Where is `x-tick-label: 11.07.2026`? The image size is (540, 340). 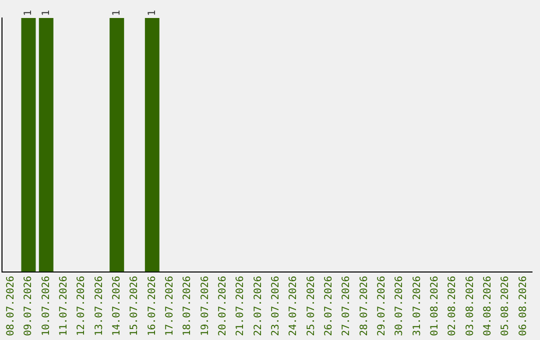
x-tick-label: 11.07.2026 is located at coordinates (64, 306).